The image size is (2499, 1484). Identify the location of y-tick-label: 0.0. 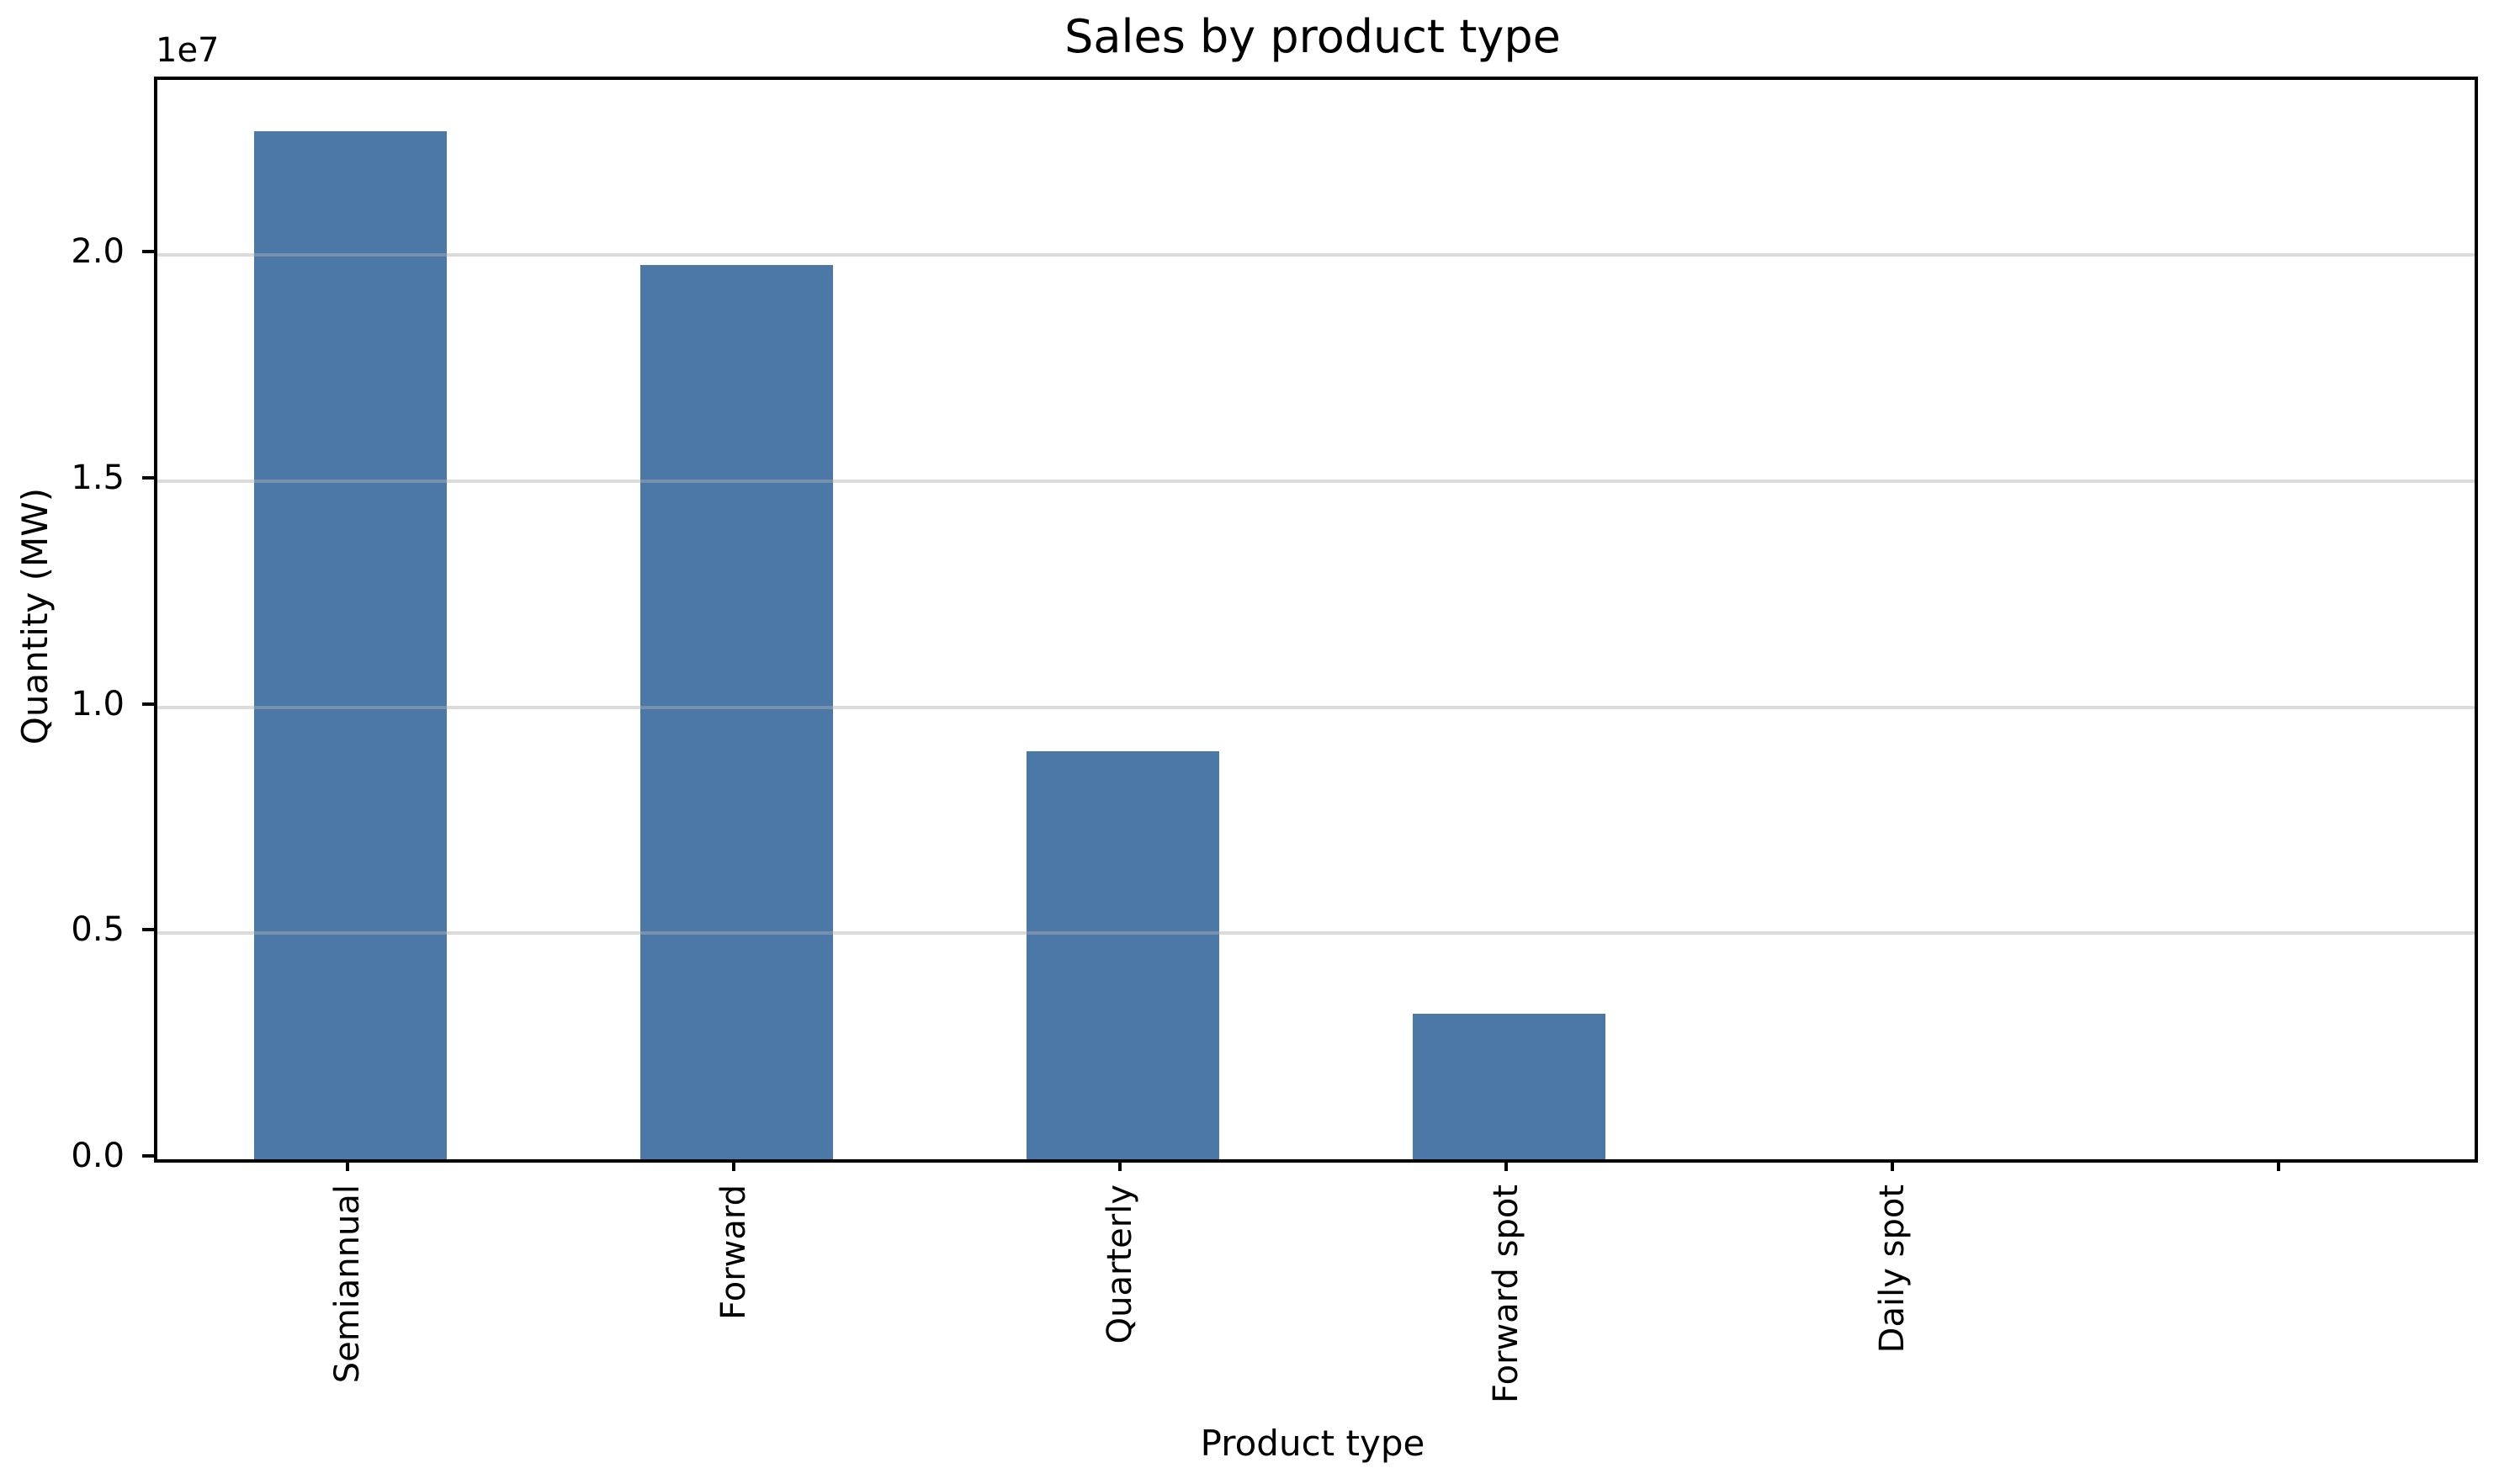
(98, 1156).